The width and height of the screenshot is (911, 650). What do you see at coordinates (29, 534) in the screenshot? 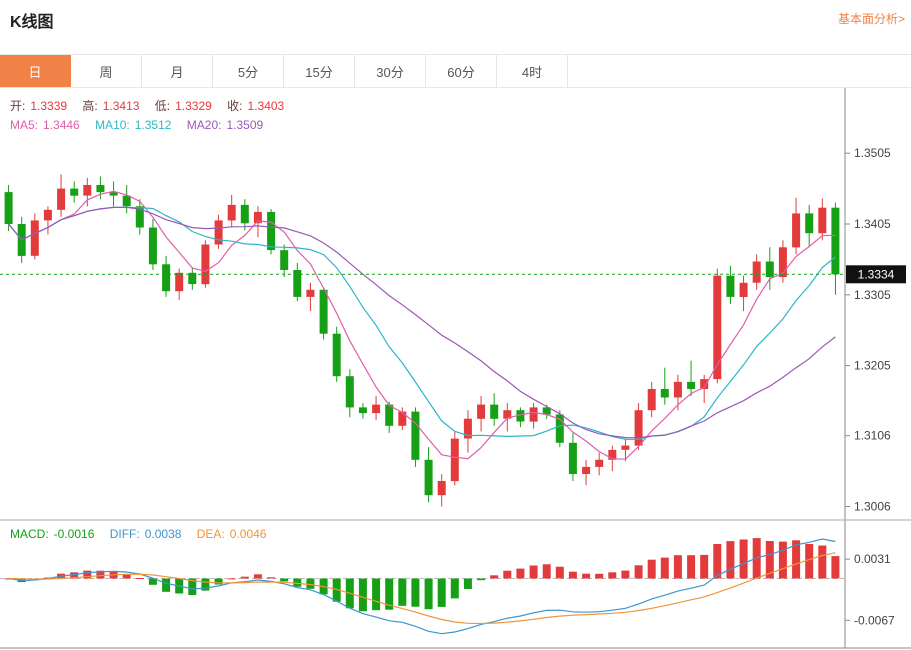
I see `macd-label: MACD:` at bounding box center [29, 534].